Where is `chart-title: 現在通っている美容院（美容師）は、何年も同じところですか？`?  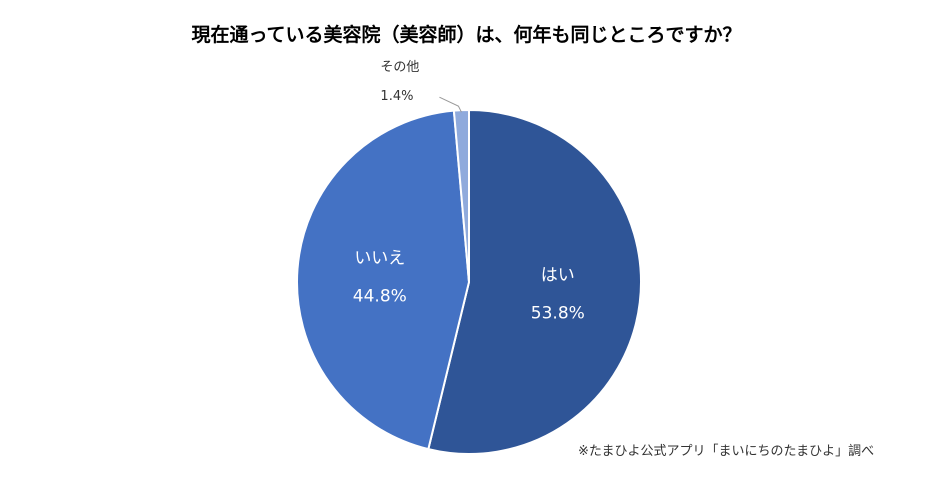 chart-title: 現在通っている美容院（美容師）は、何年も同じところですか？ is located at coordinates (466, 35).